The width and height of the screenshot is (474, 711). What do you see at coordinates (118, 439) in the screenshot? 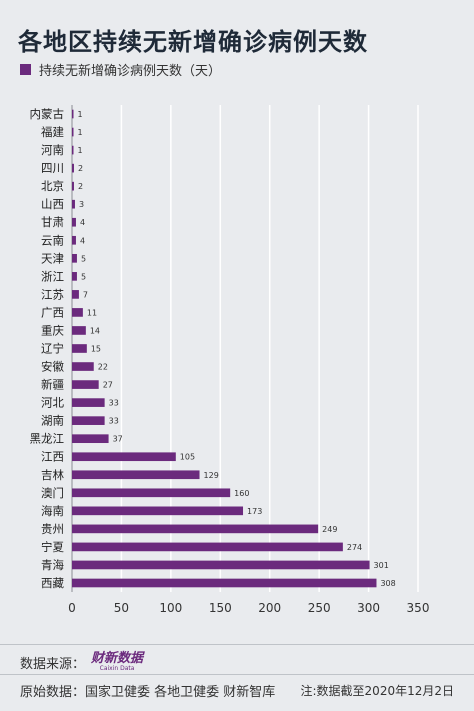
I see `data-label: 37` at bounding box center [118, 439].